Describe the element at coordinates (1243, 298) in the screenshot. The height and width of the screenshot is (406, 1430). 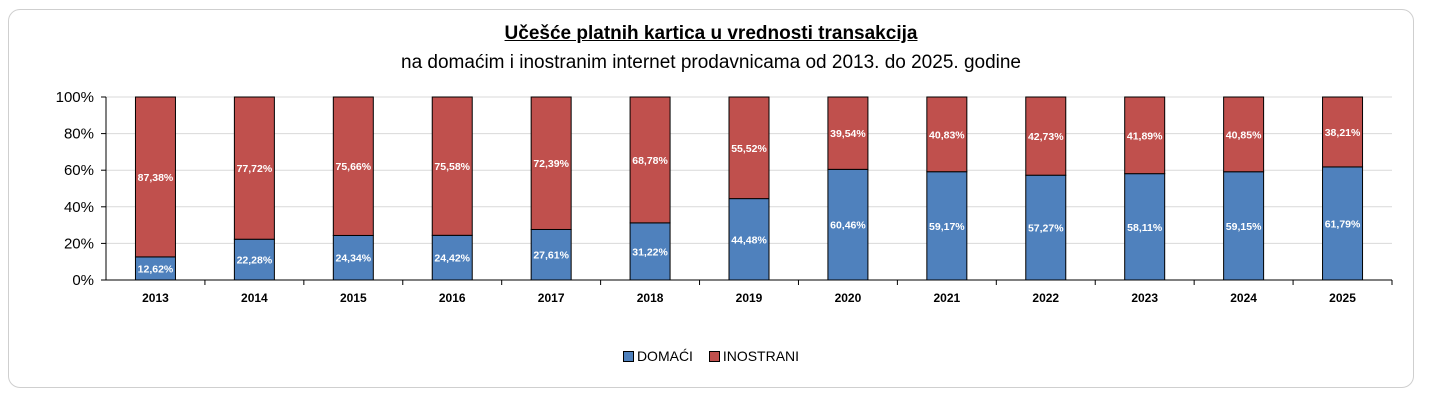
I see `x-tick-label: 2024` at that location.